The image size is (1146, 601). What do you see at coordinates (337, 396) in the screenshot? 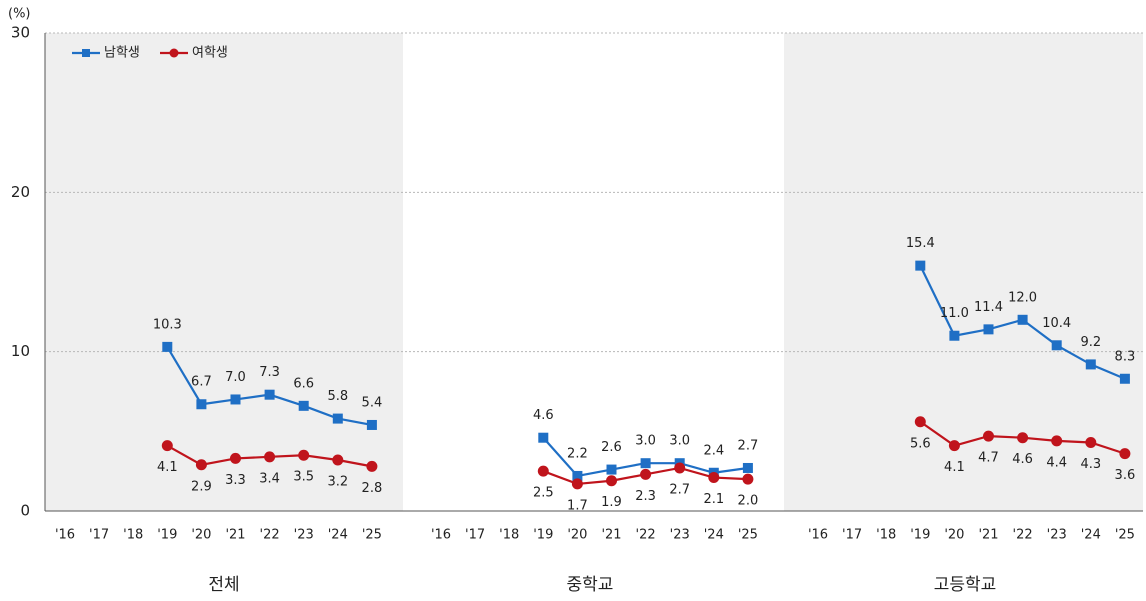
I see `value-label: 5.8` at bounding box center [337, 396].